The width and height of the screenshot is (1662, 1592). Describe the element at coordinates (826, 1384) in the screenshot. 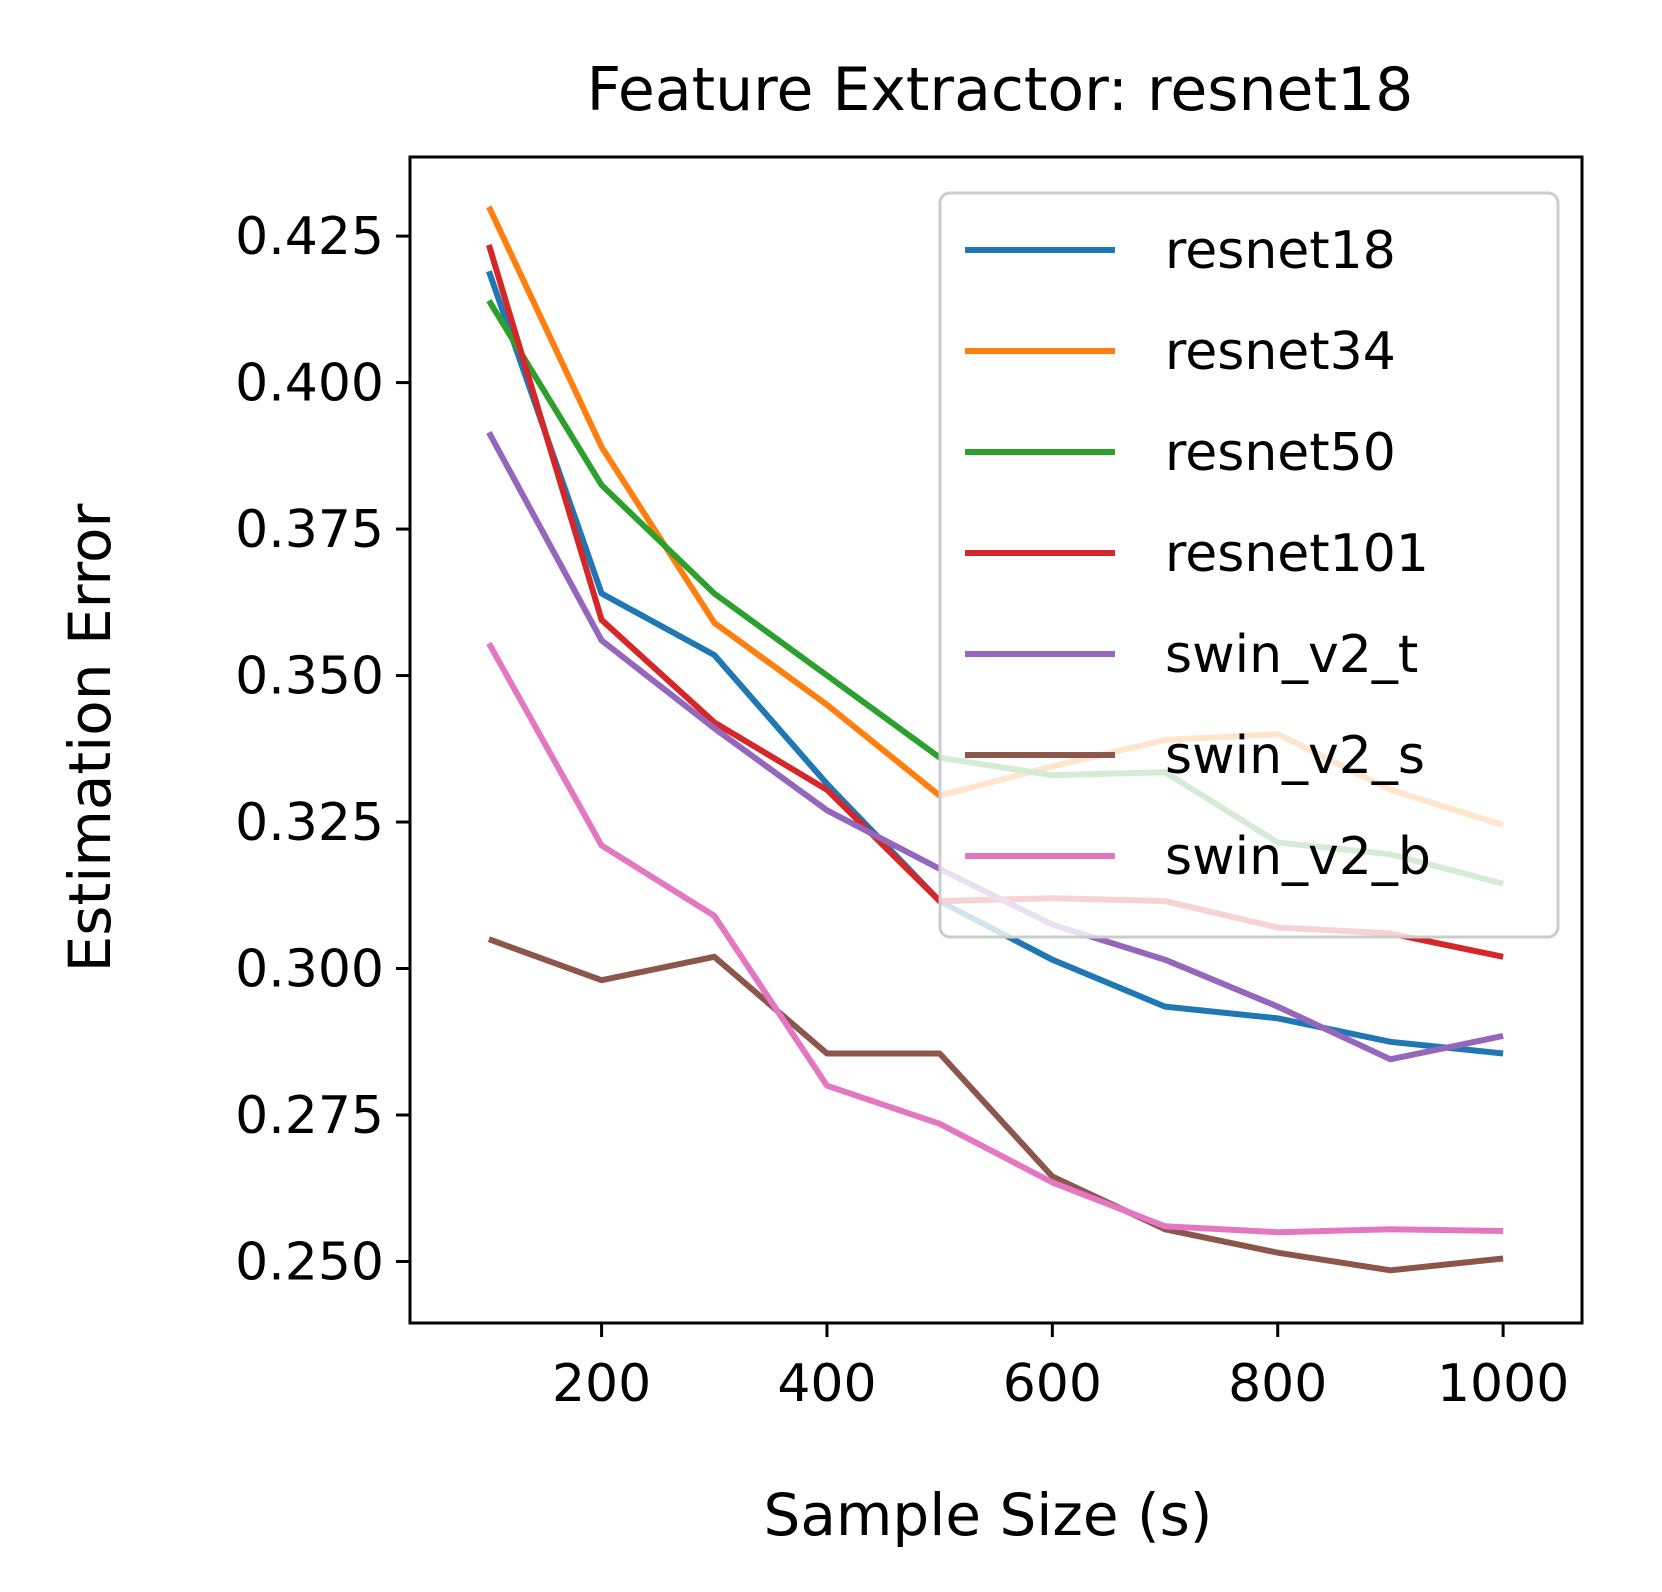

I see `x-tick-label: 400` at that location.